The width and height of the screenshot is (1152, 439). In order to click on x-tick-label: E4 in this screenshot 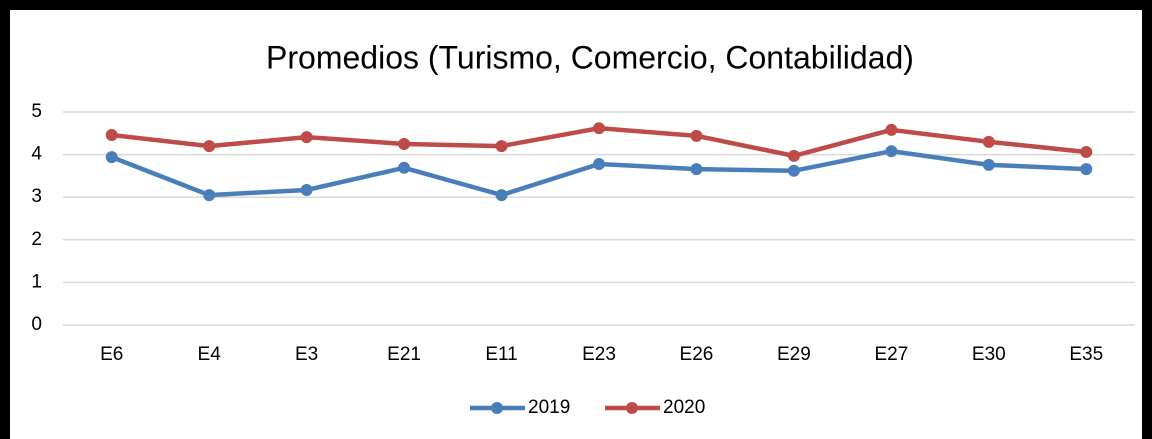, I will do `click(210, 354)`.